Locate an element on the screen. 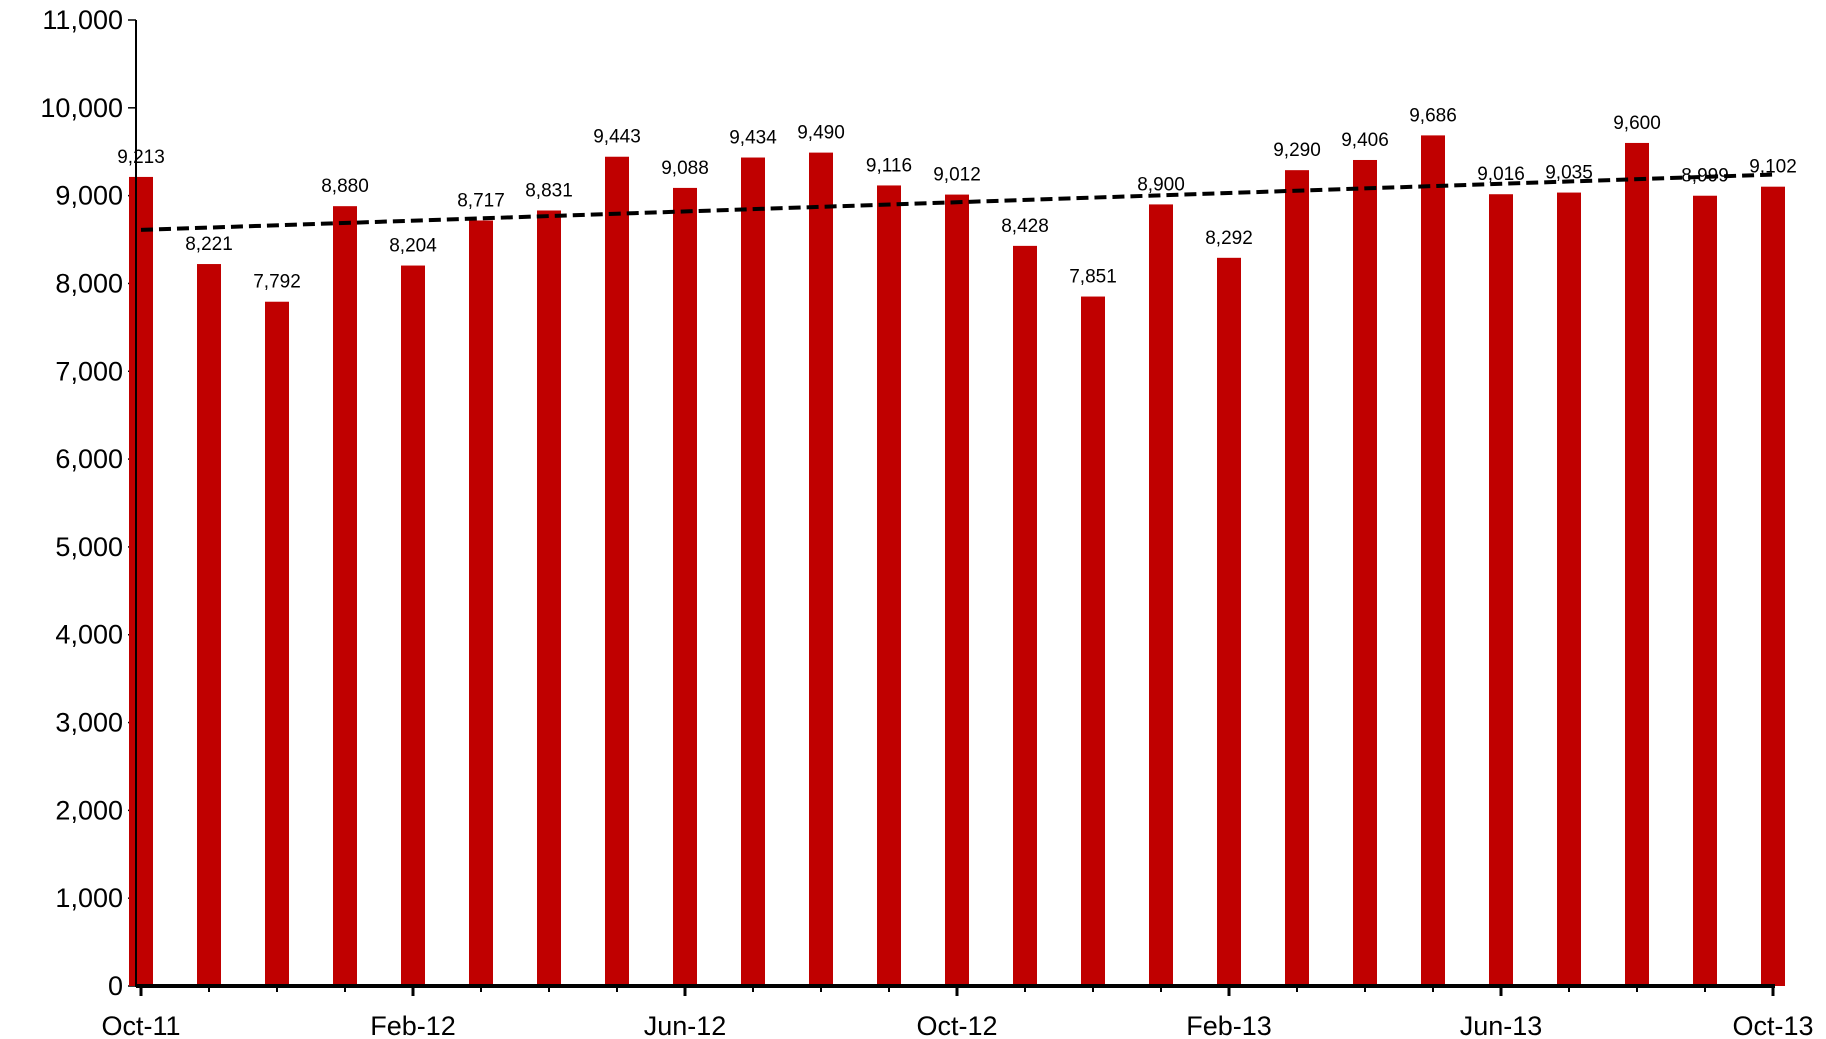  data-label: 8,204 is located at coordinates (413, 246).